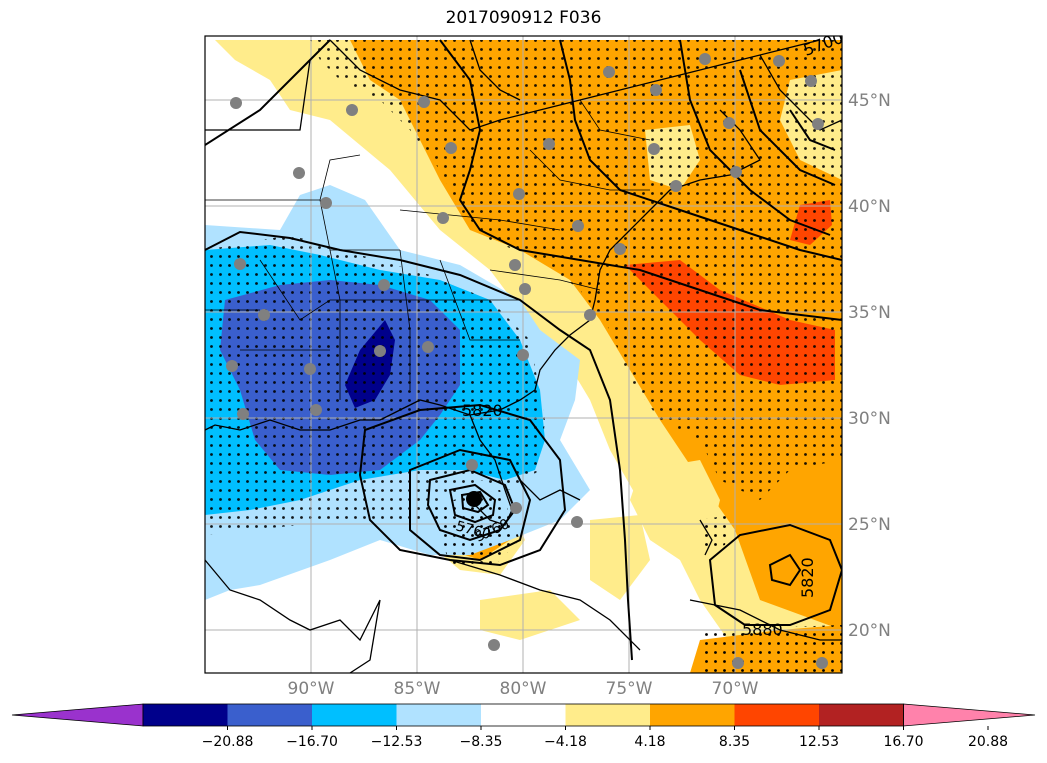 The height and width of the screenshot is (763, 1047). I want to click on colorbar-tick-label: −20.88, so click(228, 742).